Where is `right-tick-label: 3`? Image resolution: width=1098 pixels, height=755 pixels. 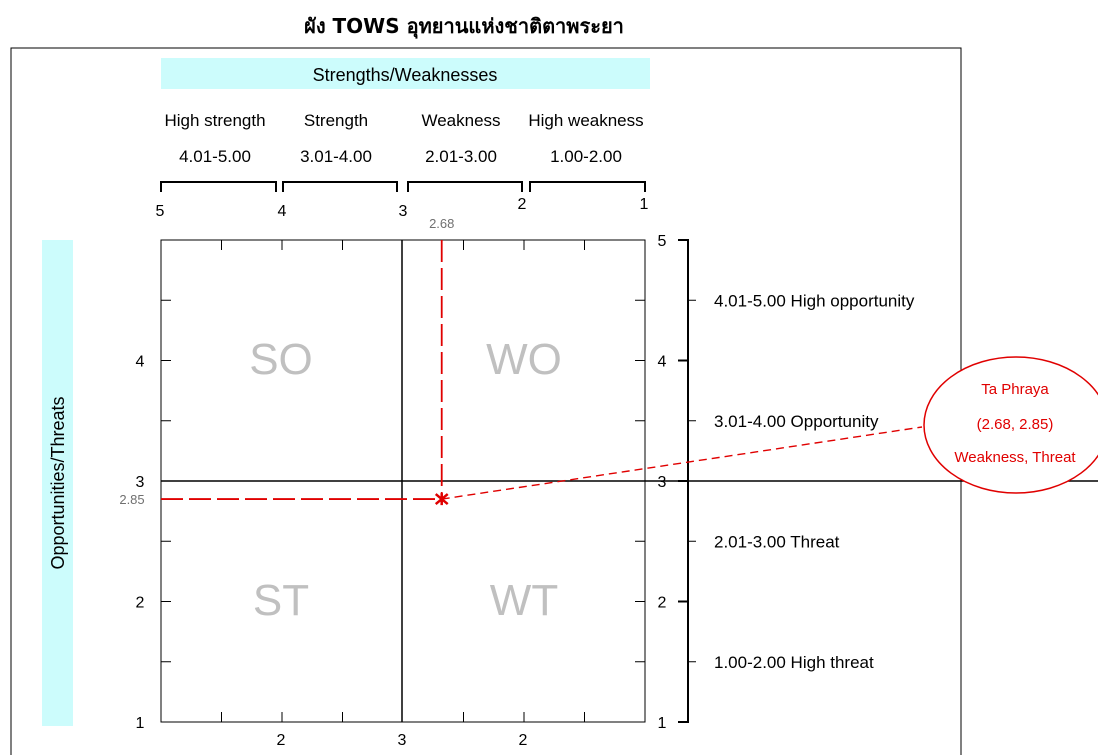 right-tick-label: 3 is located at coordinates (662, 482).